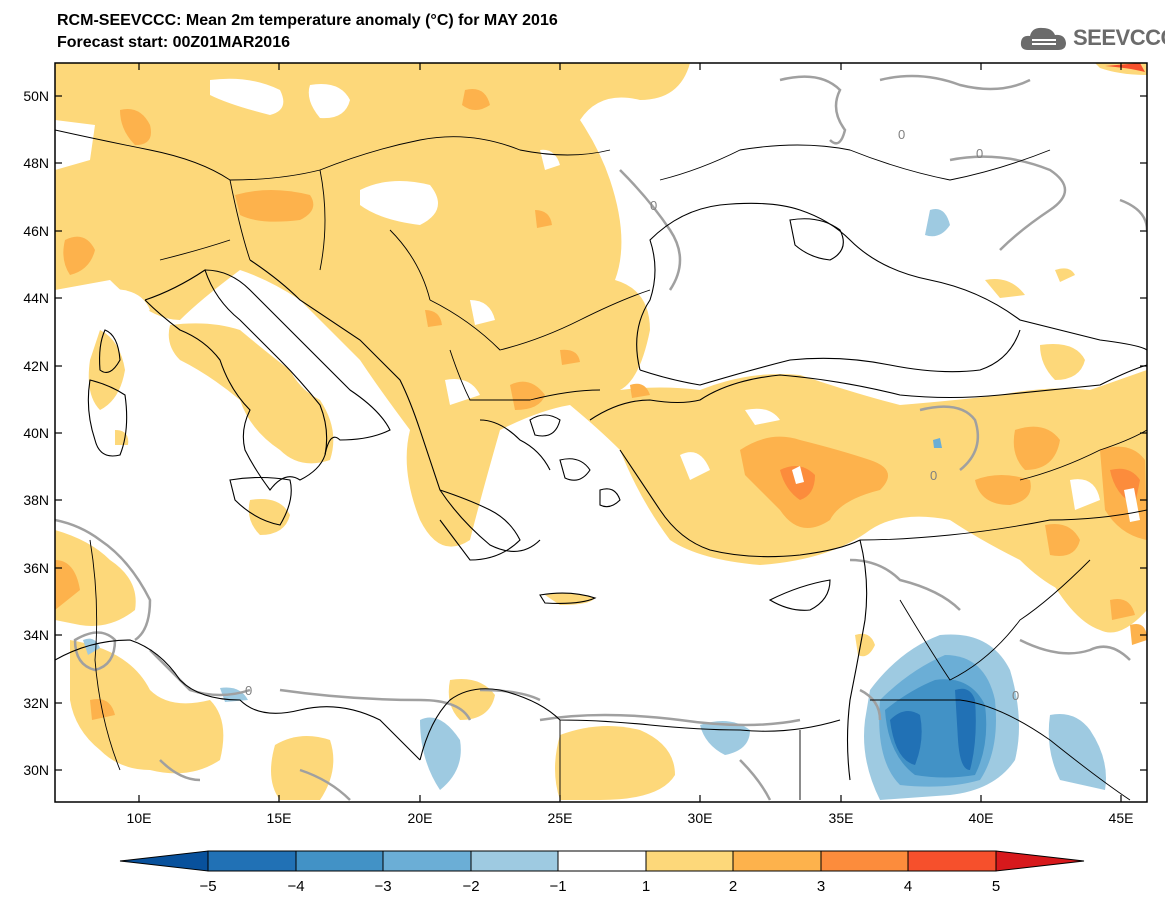 This screenshot has width=1165, height=907. What do you see at coordinates (164, 861) in the screenshot?
I see `colorbar-arrow-low` at bounding box center [164, 861].